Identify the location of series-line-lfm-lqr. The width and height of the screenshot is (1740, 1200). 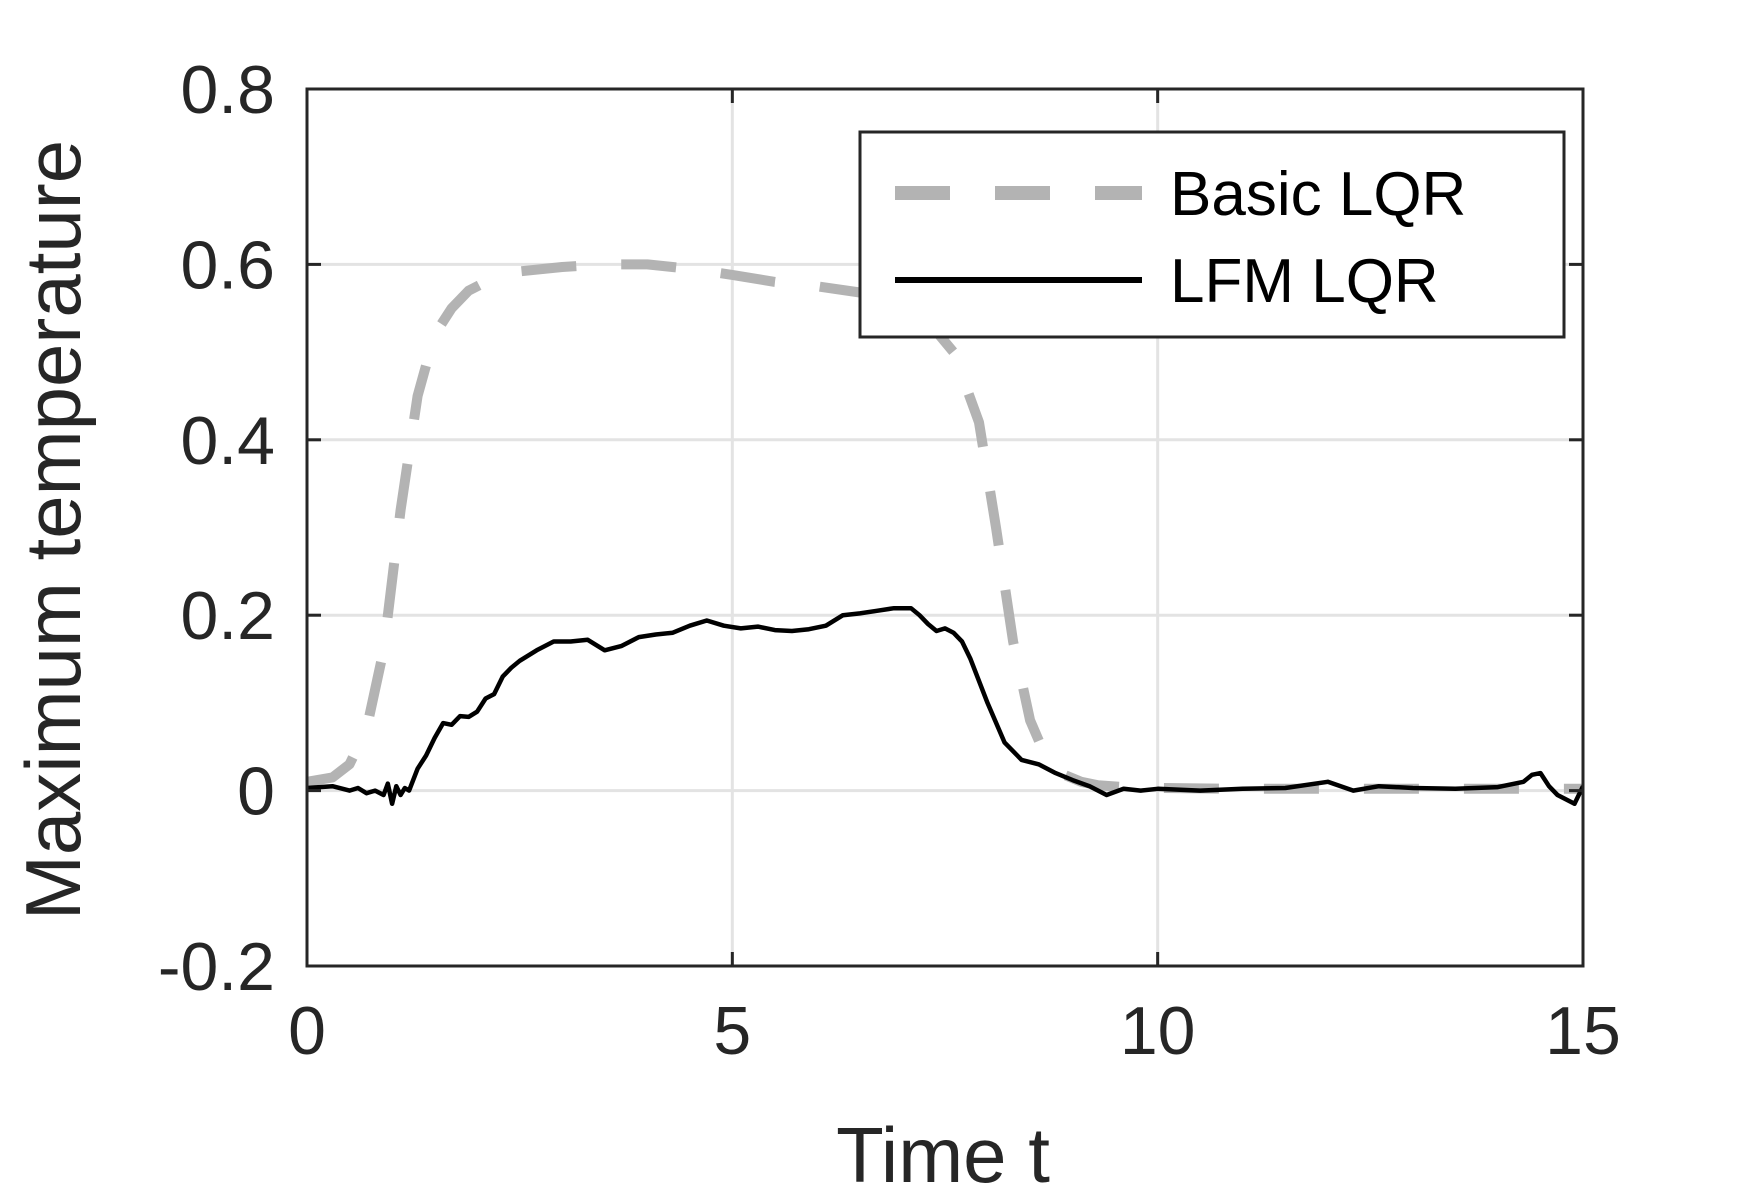
(945, 706).